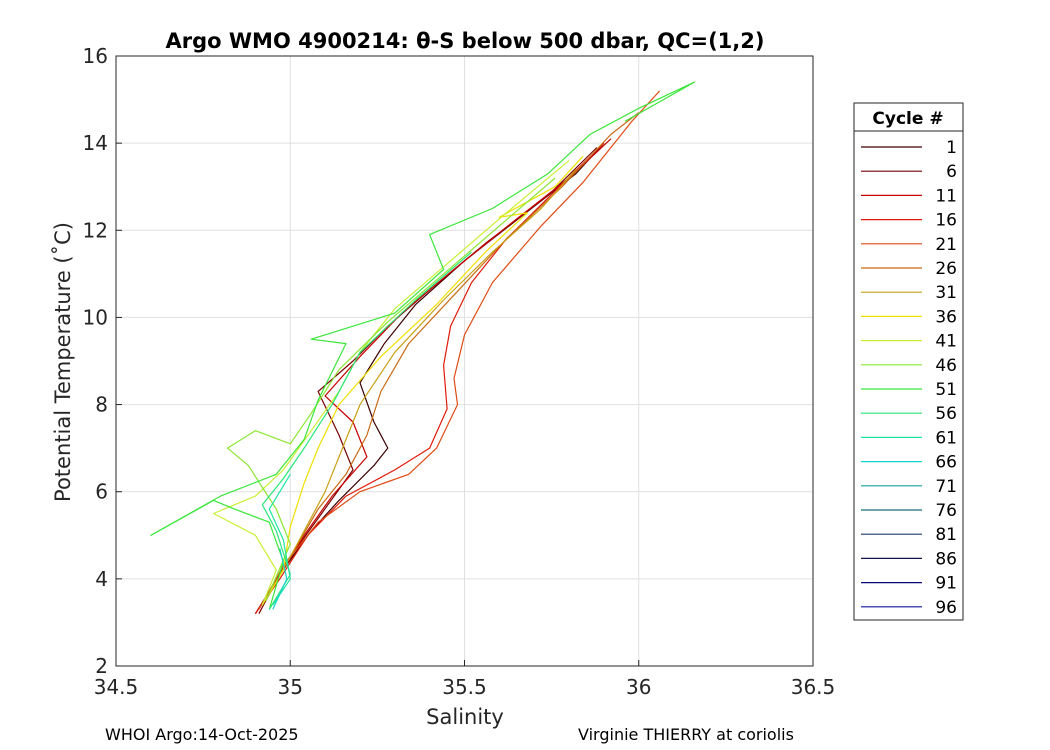 The width and height of the screenshot is (1050, 750). Describe the element at coordinates (946, 196) in the screenshot. I see `legend-entry-label: 11` at that location.